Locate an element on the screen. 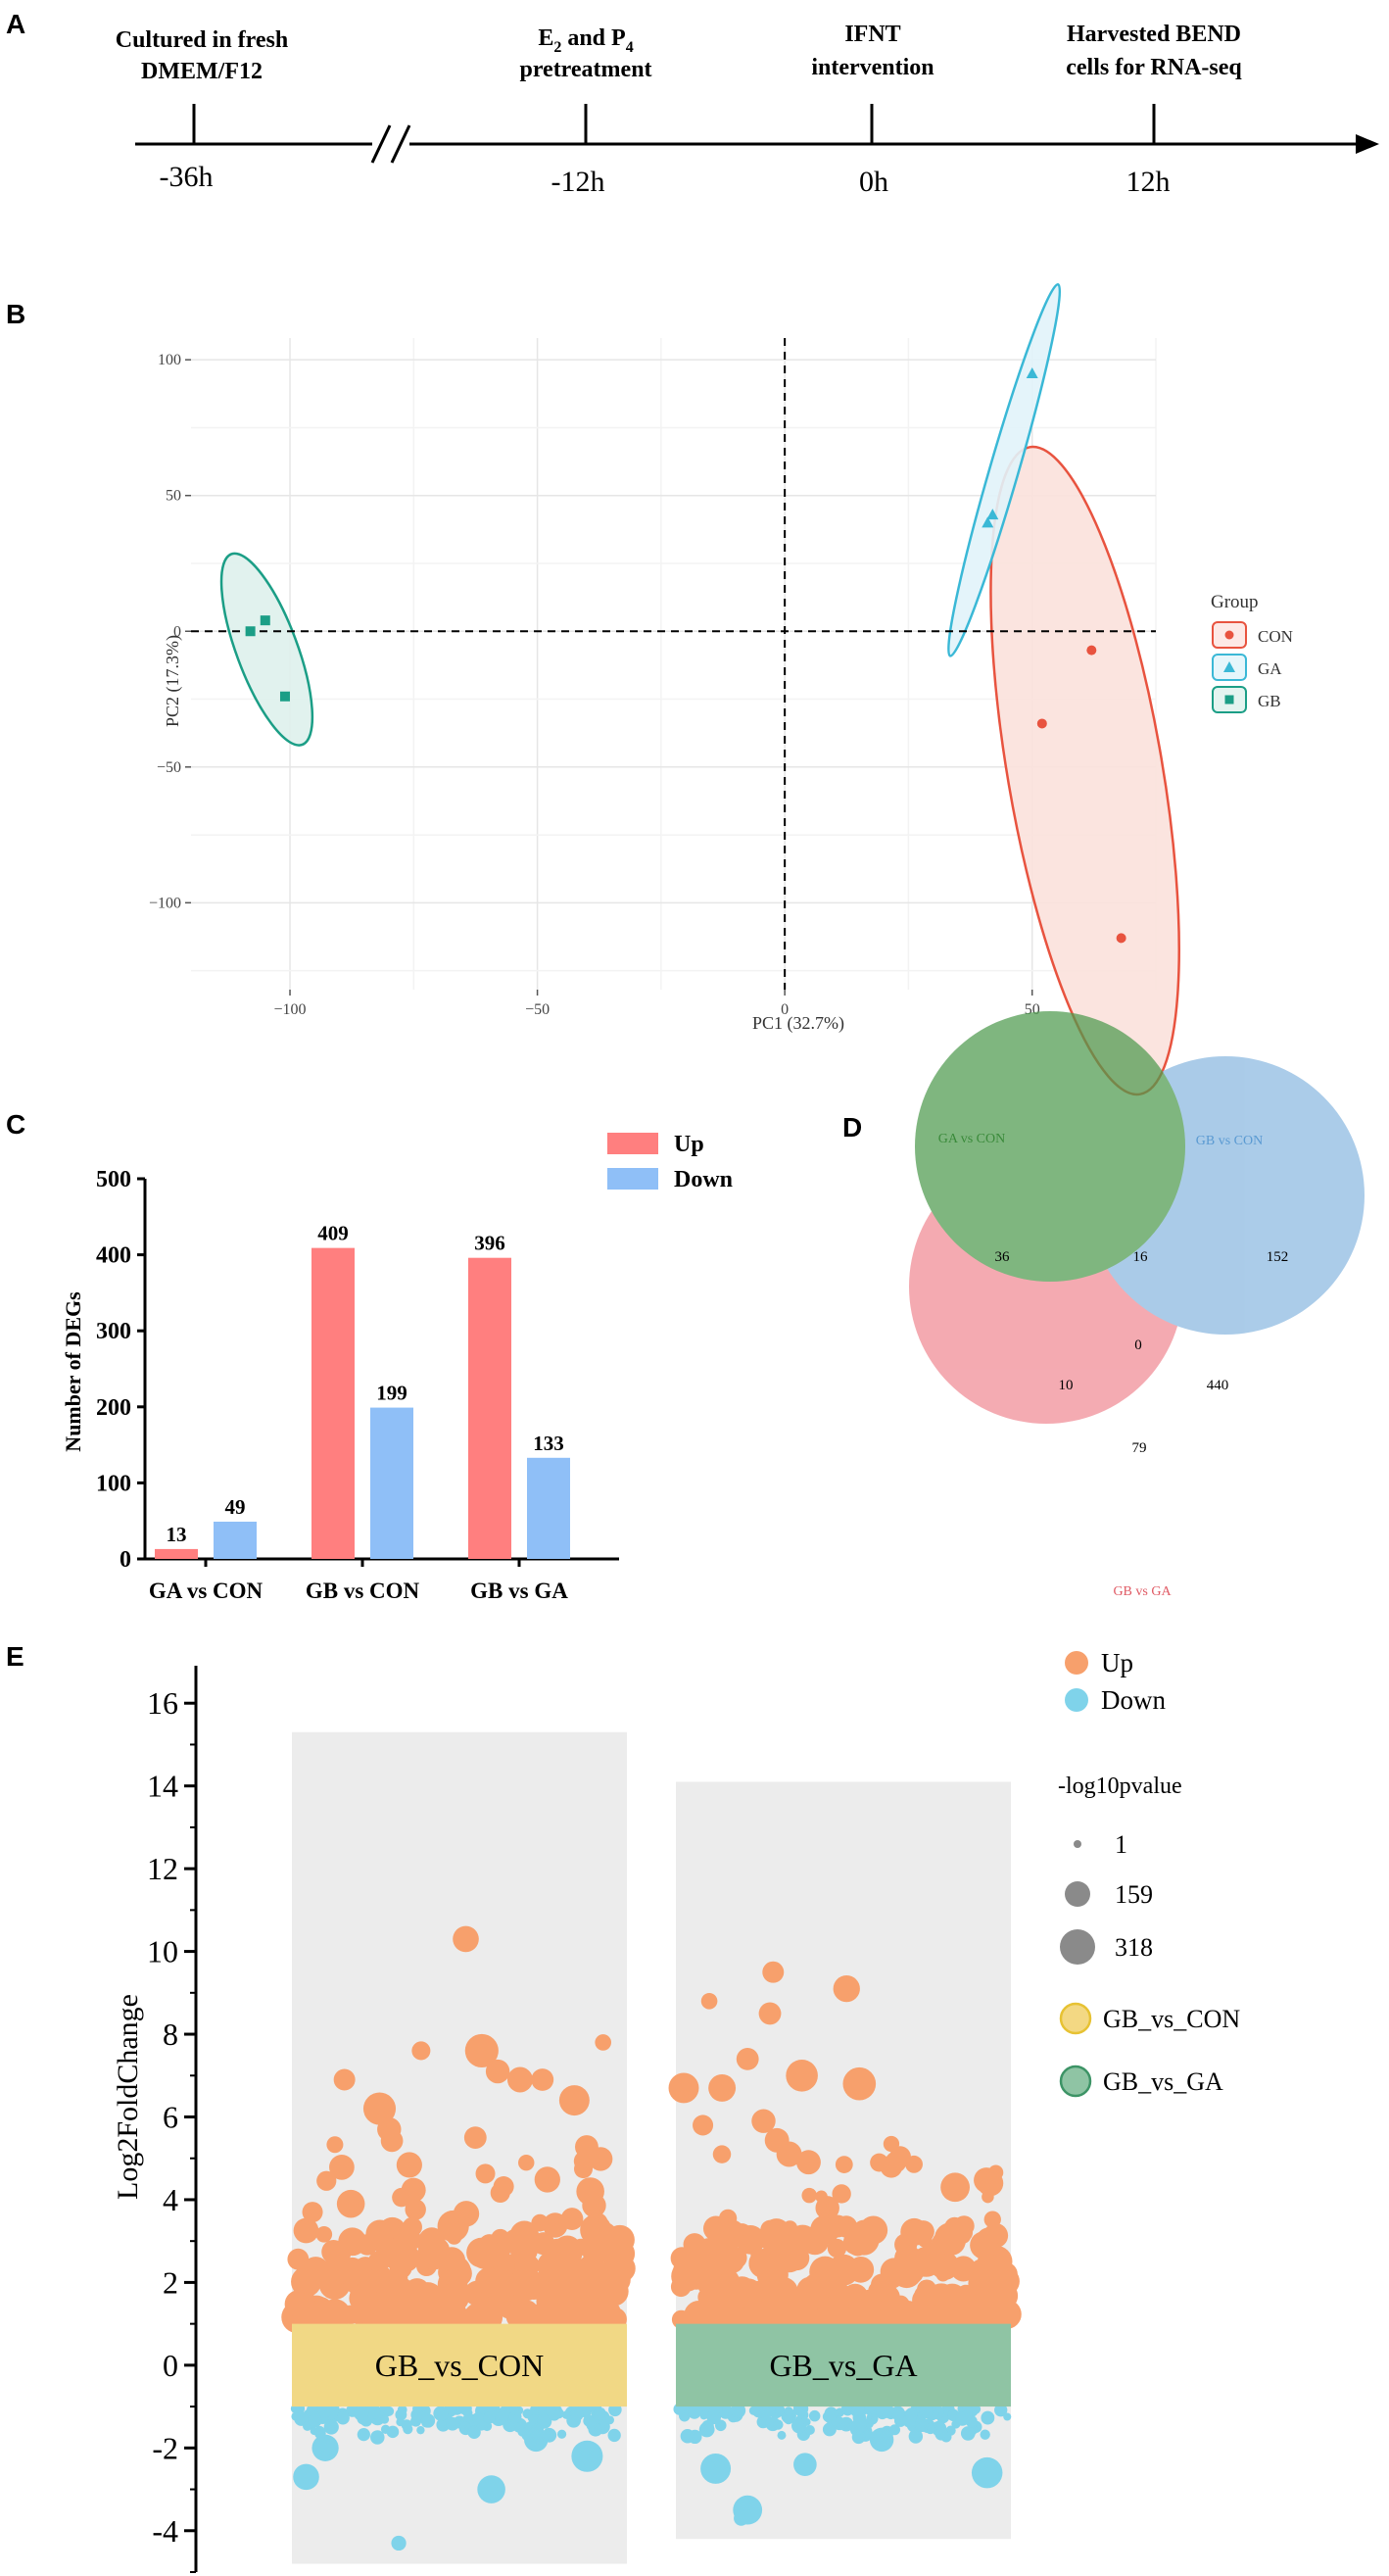  venn-count-all: 0 is located at coordinates (1138, 1345).